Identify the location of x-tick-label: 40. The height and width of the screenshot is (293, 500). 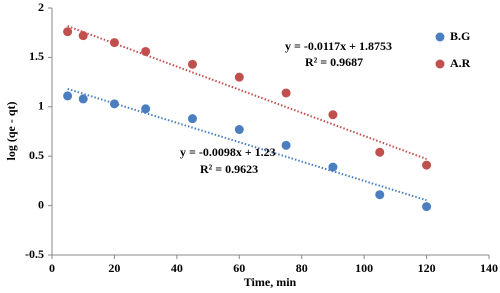
(177, 268).